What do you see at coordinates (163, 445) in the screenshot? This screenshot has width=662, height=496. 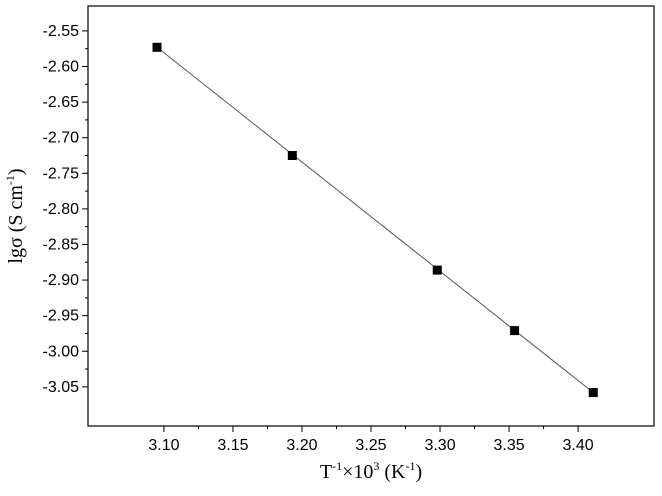 I see `x-tick-label: 3.10` at bounding box center [163, 445].